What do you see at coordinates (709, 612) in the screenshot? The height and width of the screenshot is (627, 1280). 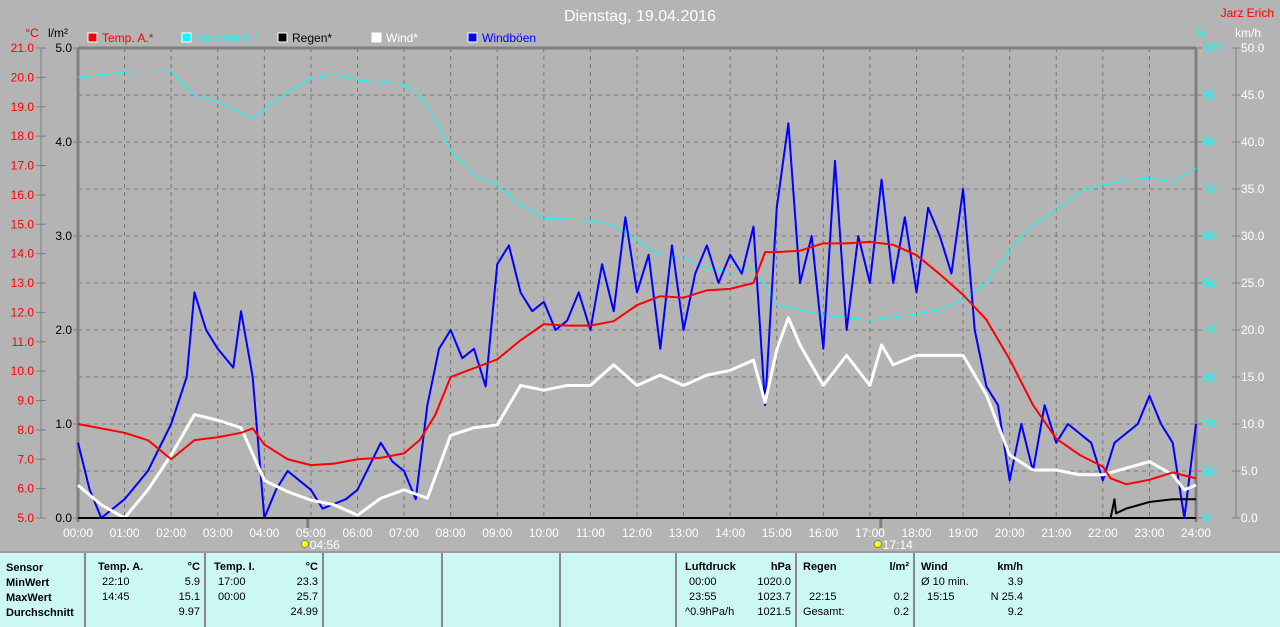 I see `pressure-trend: ^0.9hPa/h` at bounding box center [709, 612].